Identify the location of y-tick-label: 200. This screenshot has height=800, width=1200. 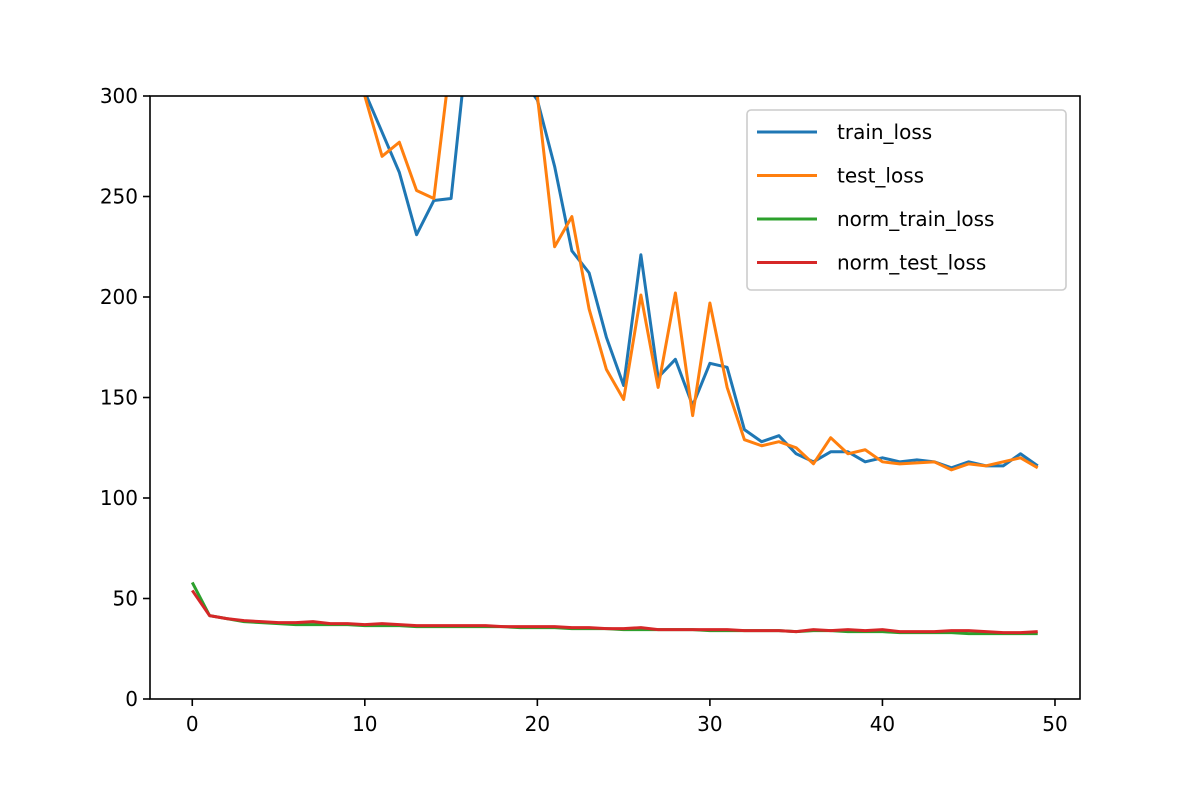
(119, 297).